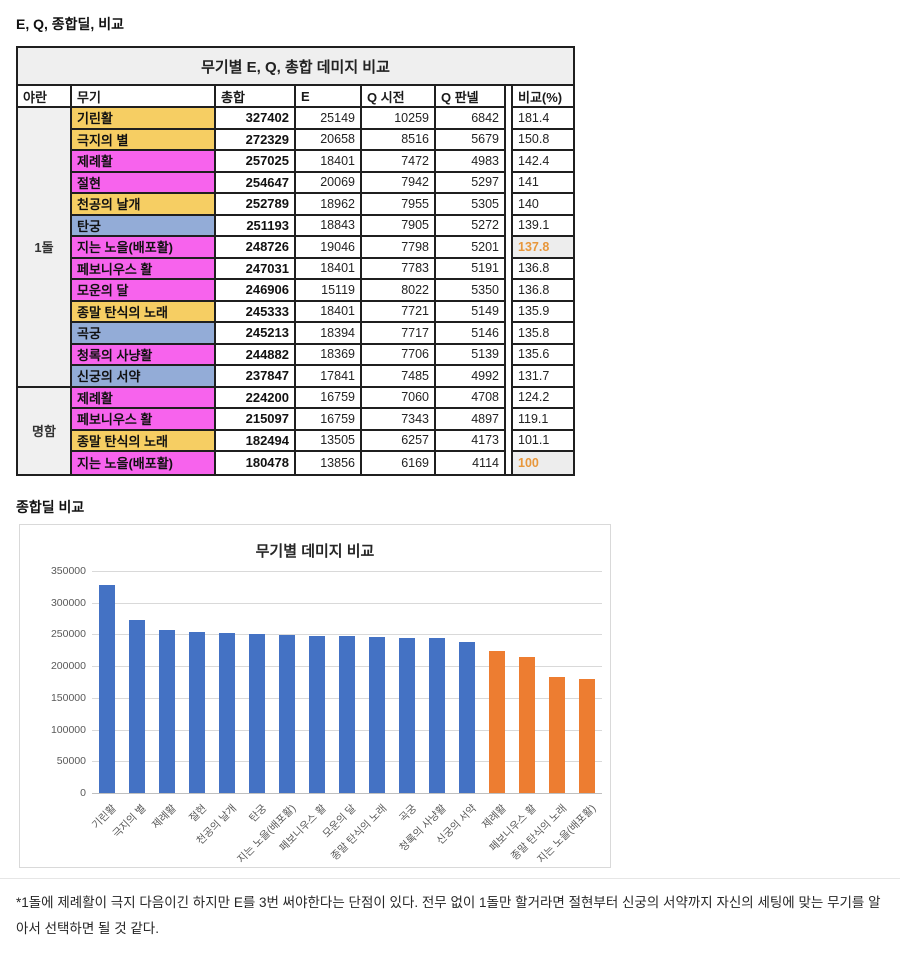  I want to click on compare-percent-cell: 119.1, so click(542, 420).